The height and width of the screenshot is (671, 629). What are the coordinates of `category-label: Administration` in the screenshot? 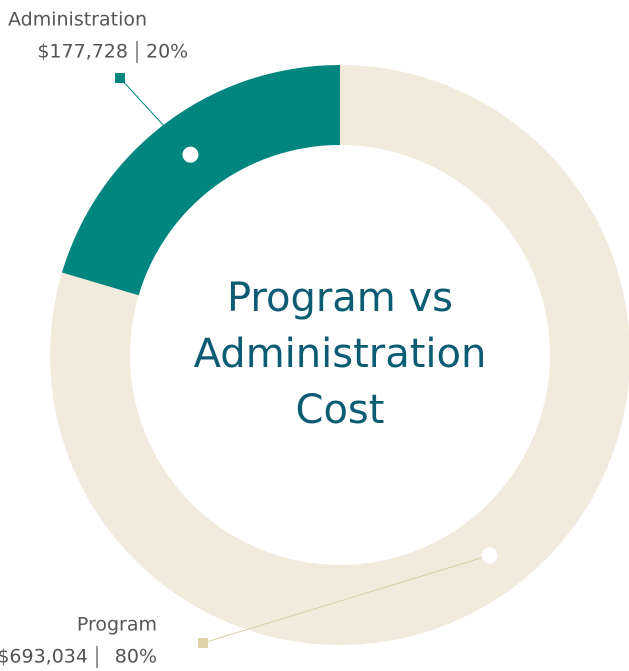 It's located at (77, 20).